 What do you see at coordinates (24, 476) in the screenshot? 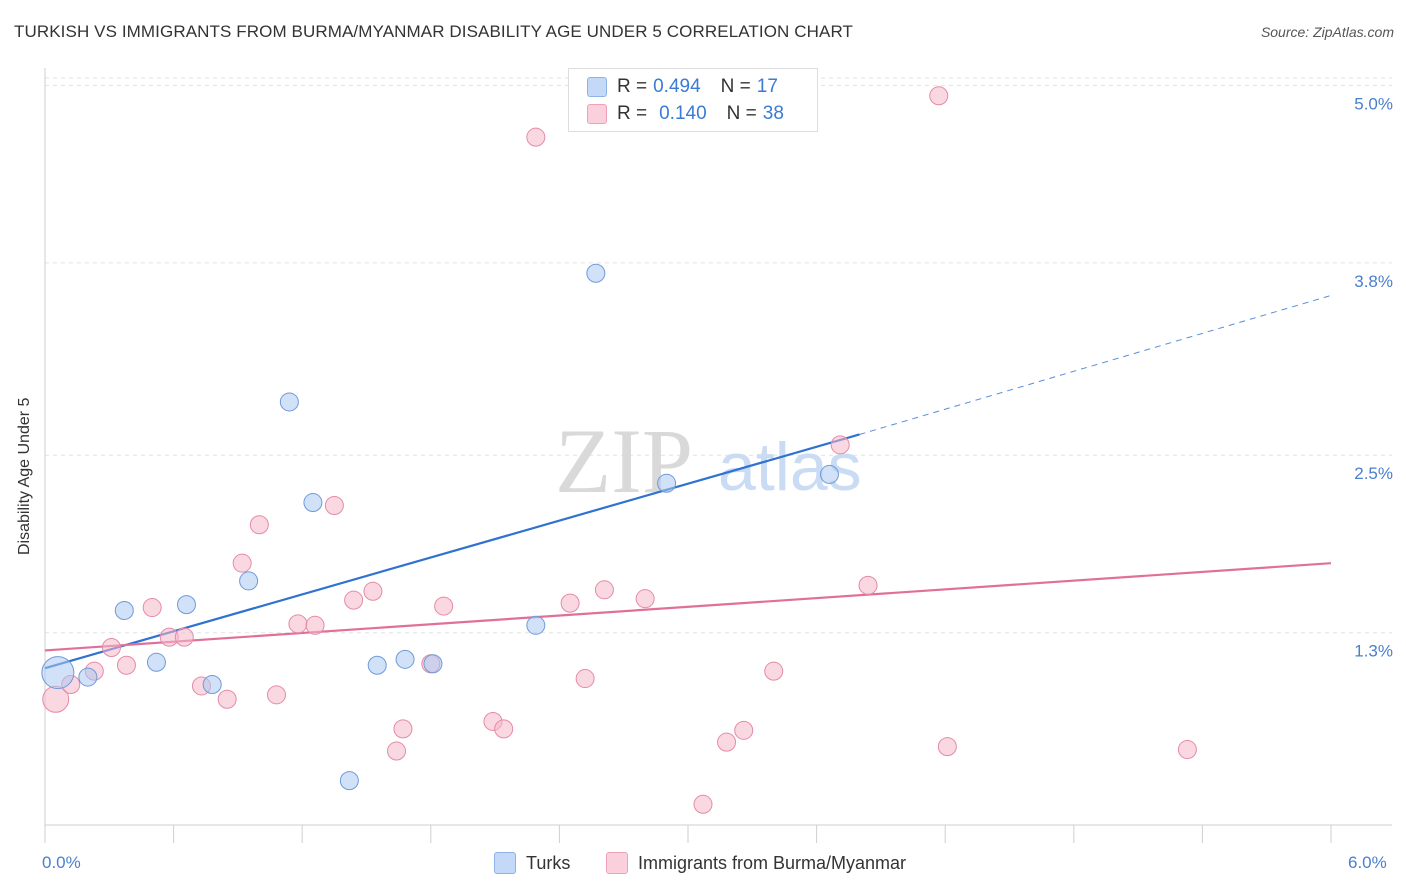
I see `y-axis-label: Disability Age Under 5` at bounding box center [24, 476].